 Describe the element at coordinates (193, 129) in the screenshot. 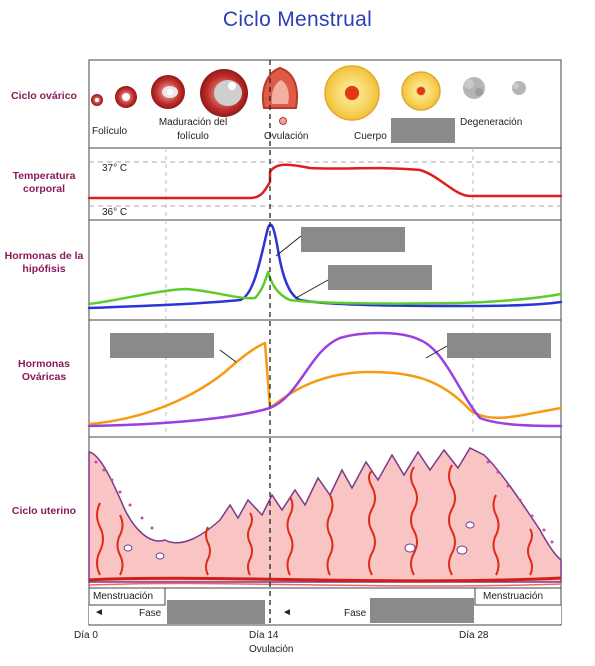

I see `label-maturation: Maduración del folículo` at that location.